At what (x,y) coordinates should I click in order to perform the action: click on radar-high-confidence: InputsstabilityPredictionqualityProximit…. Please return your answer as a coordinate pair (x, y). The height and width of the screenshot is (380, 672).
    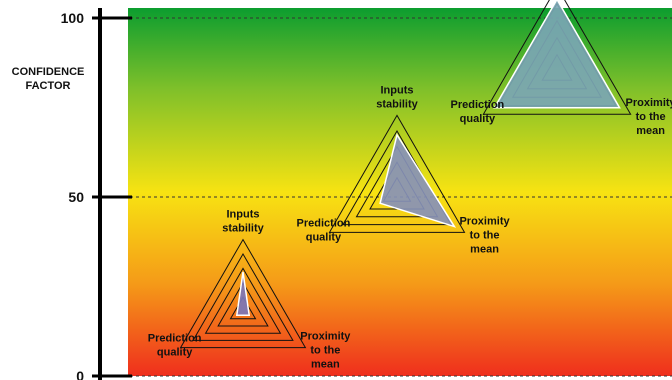
    Looking at the image, I should click on (561, 68).